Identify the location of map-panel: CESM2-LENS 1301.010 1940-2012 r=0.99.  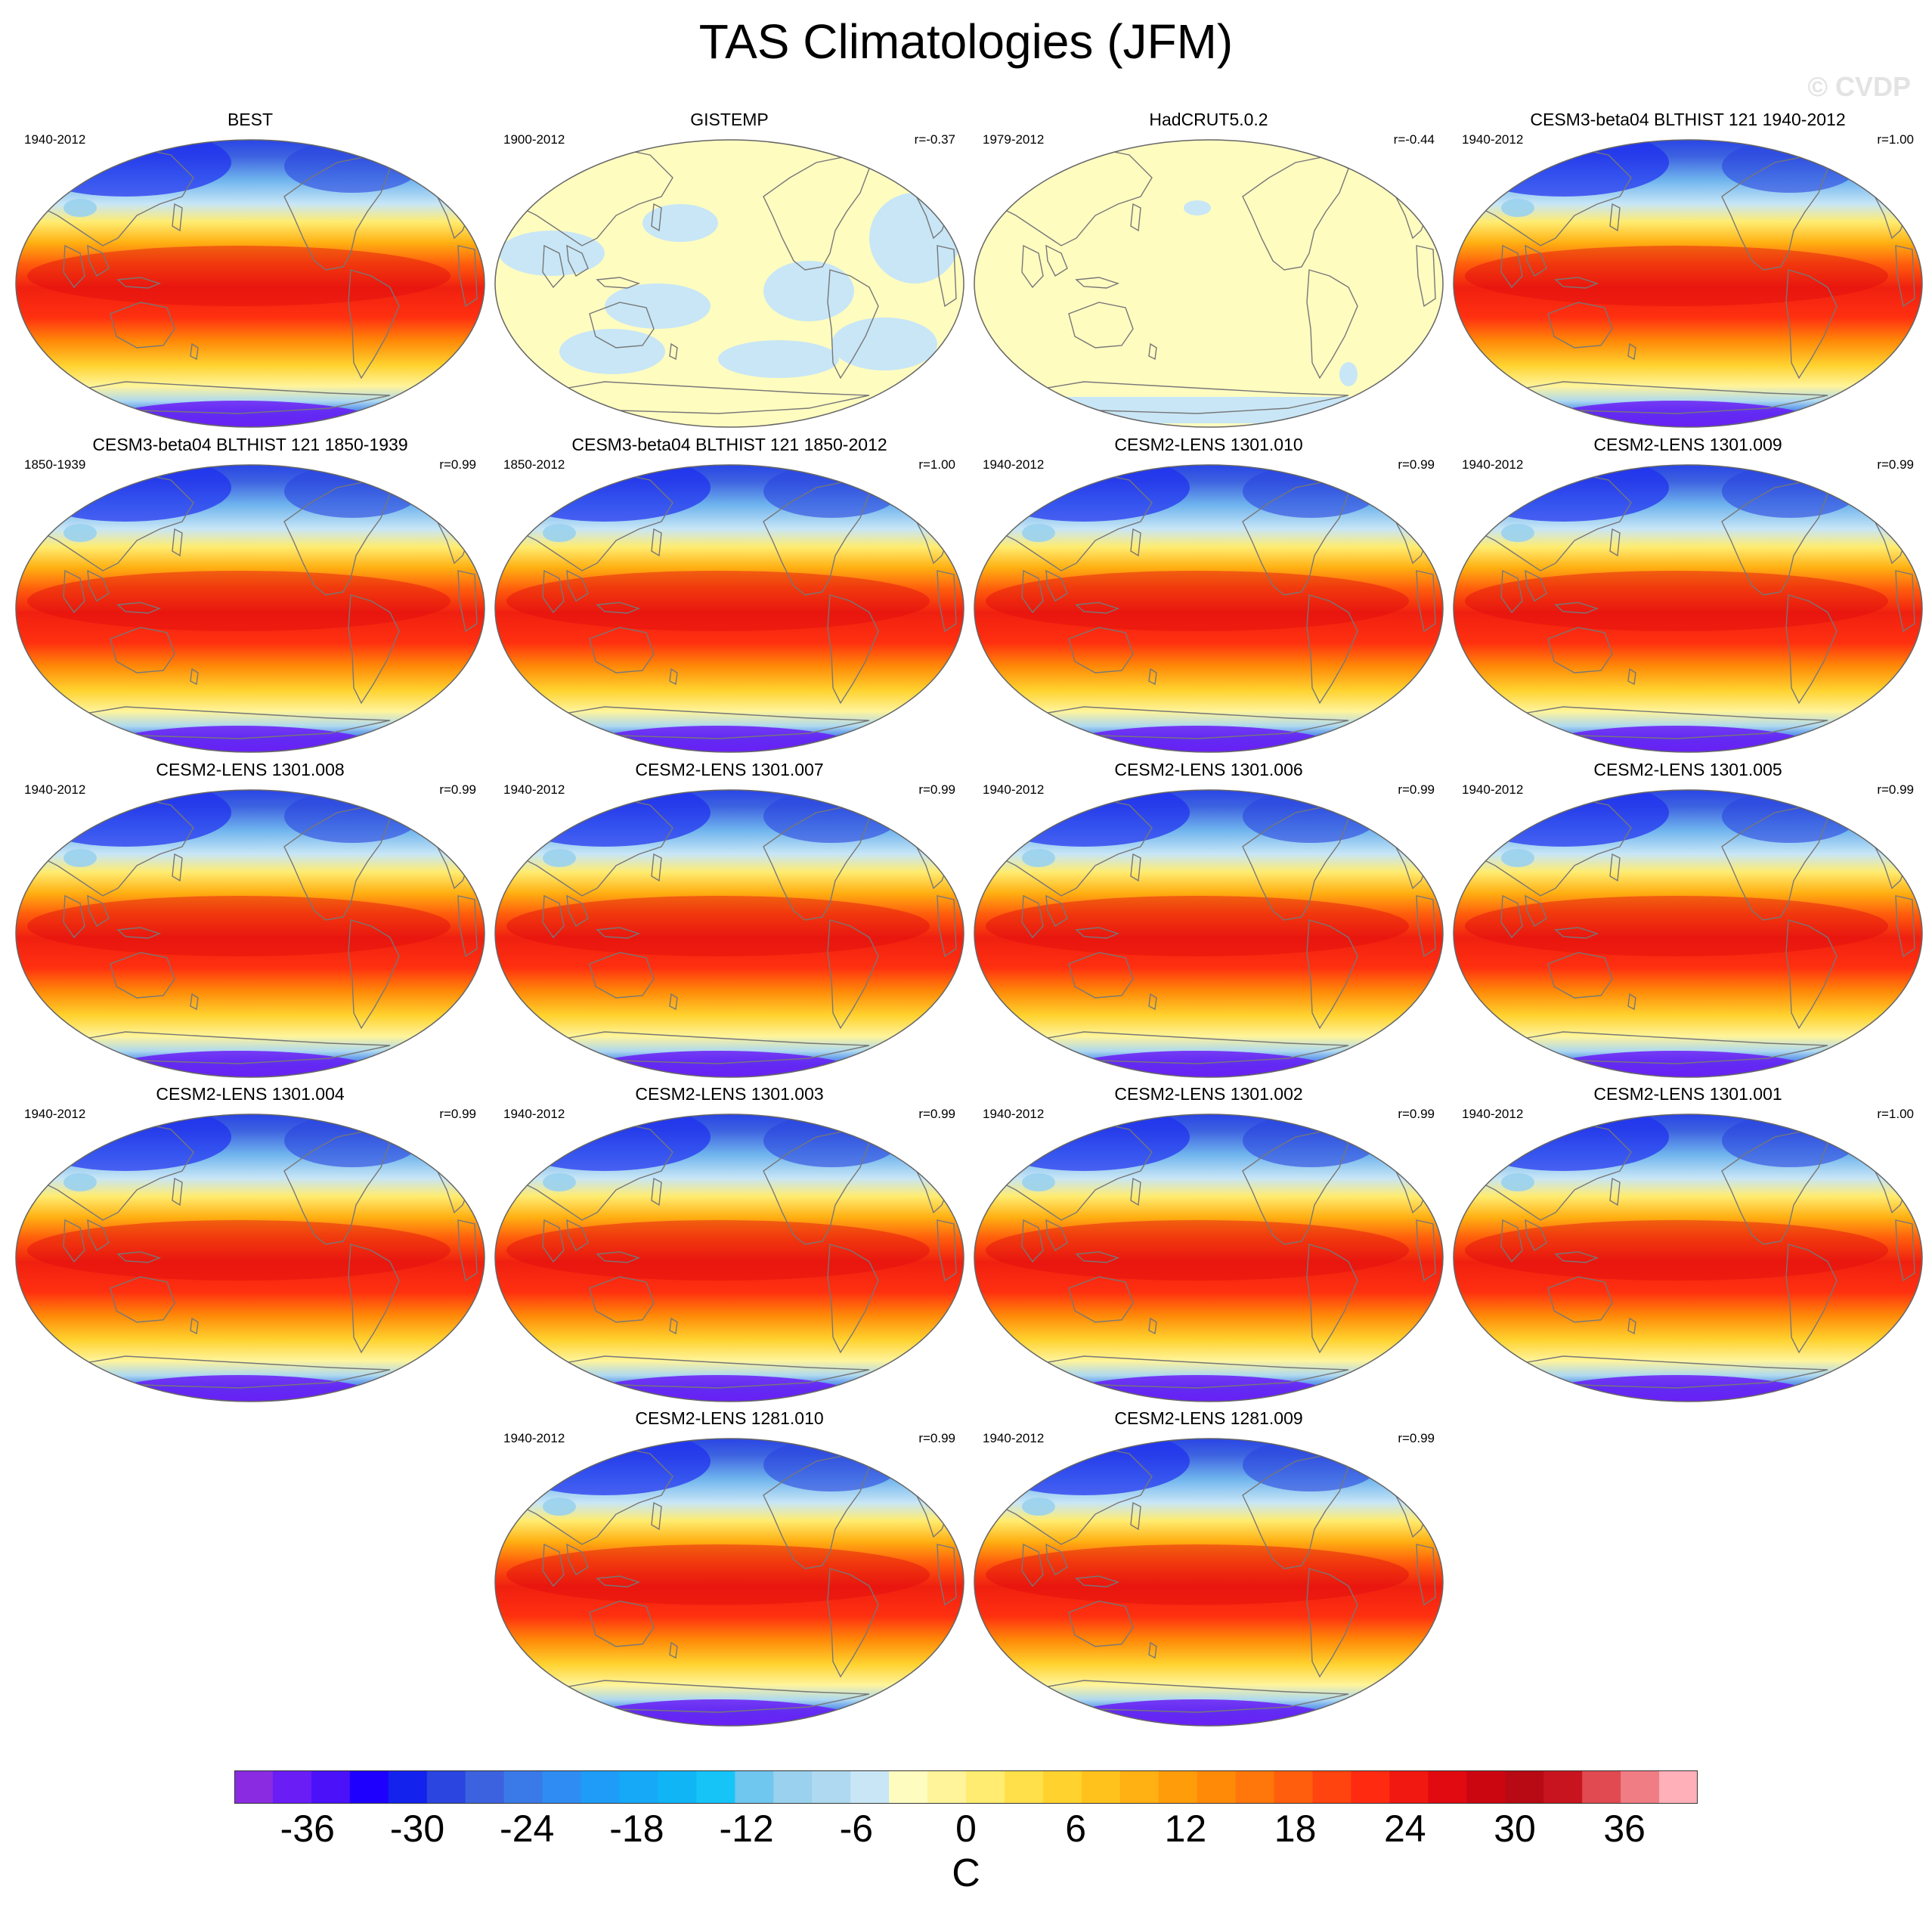
(1209, 597).